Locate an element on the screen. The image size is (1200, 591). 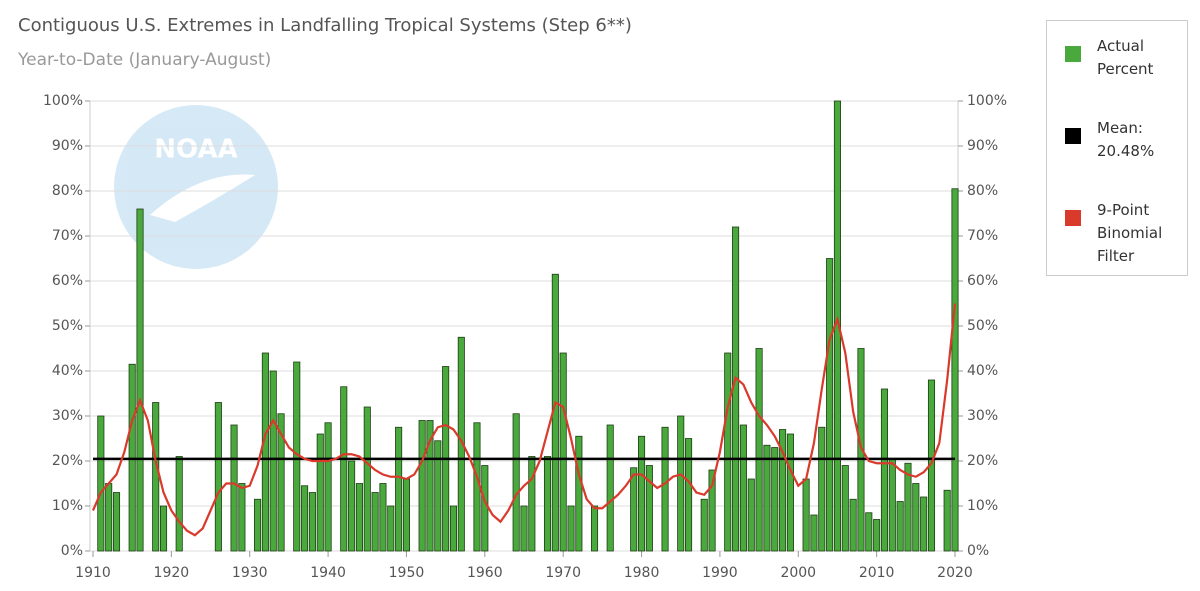
y-tick-label: 50% is located at coordinates (67, 326).